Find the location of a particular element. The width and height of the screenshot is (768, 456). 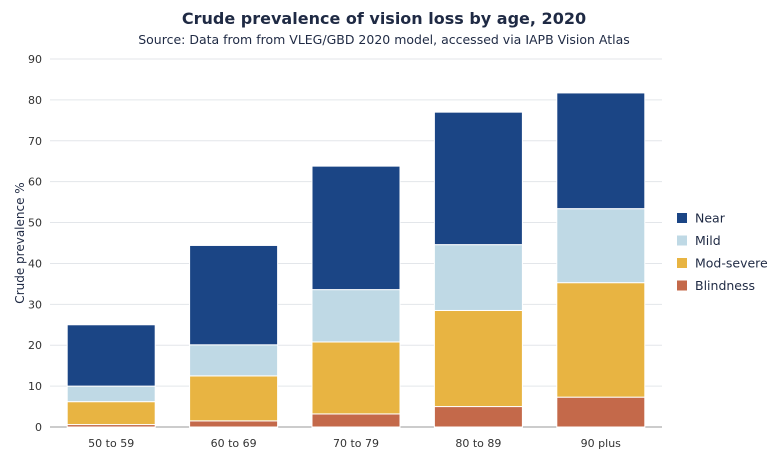

y-axis-ticks: 0 10 20 30 40 50 60 70 80 90 is located at coordinates (35, 243).